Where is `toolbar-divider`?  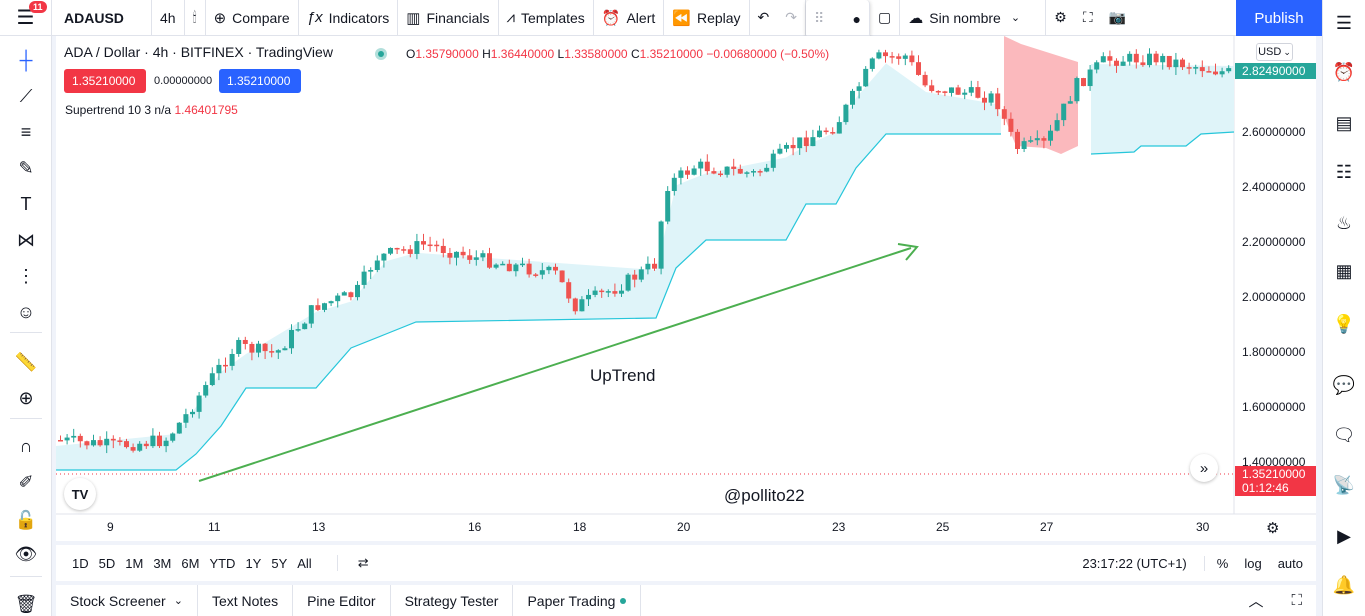
toolbar-divider is located at coordinates (26, 576).